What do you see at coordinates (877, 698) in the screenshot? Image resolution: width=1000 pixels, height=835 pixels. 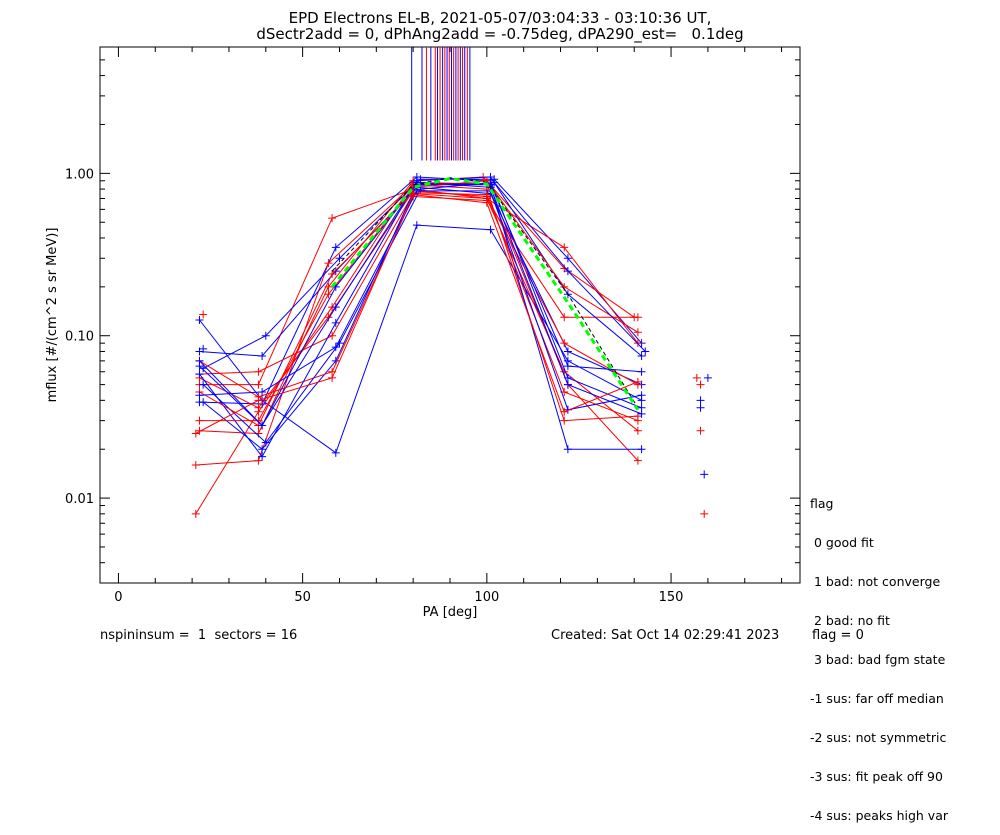 I see `legend-item: -1 sus: far off median` at bounding box center [877, 698].